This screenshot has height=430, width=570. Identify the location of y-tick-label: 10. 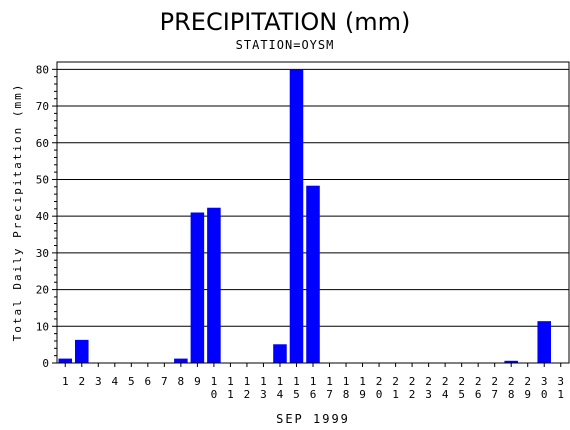
(42, 326).